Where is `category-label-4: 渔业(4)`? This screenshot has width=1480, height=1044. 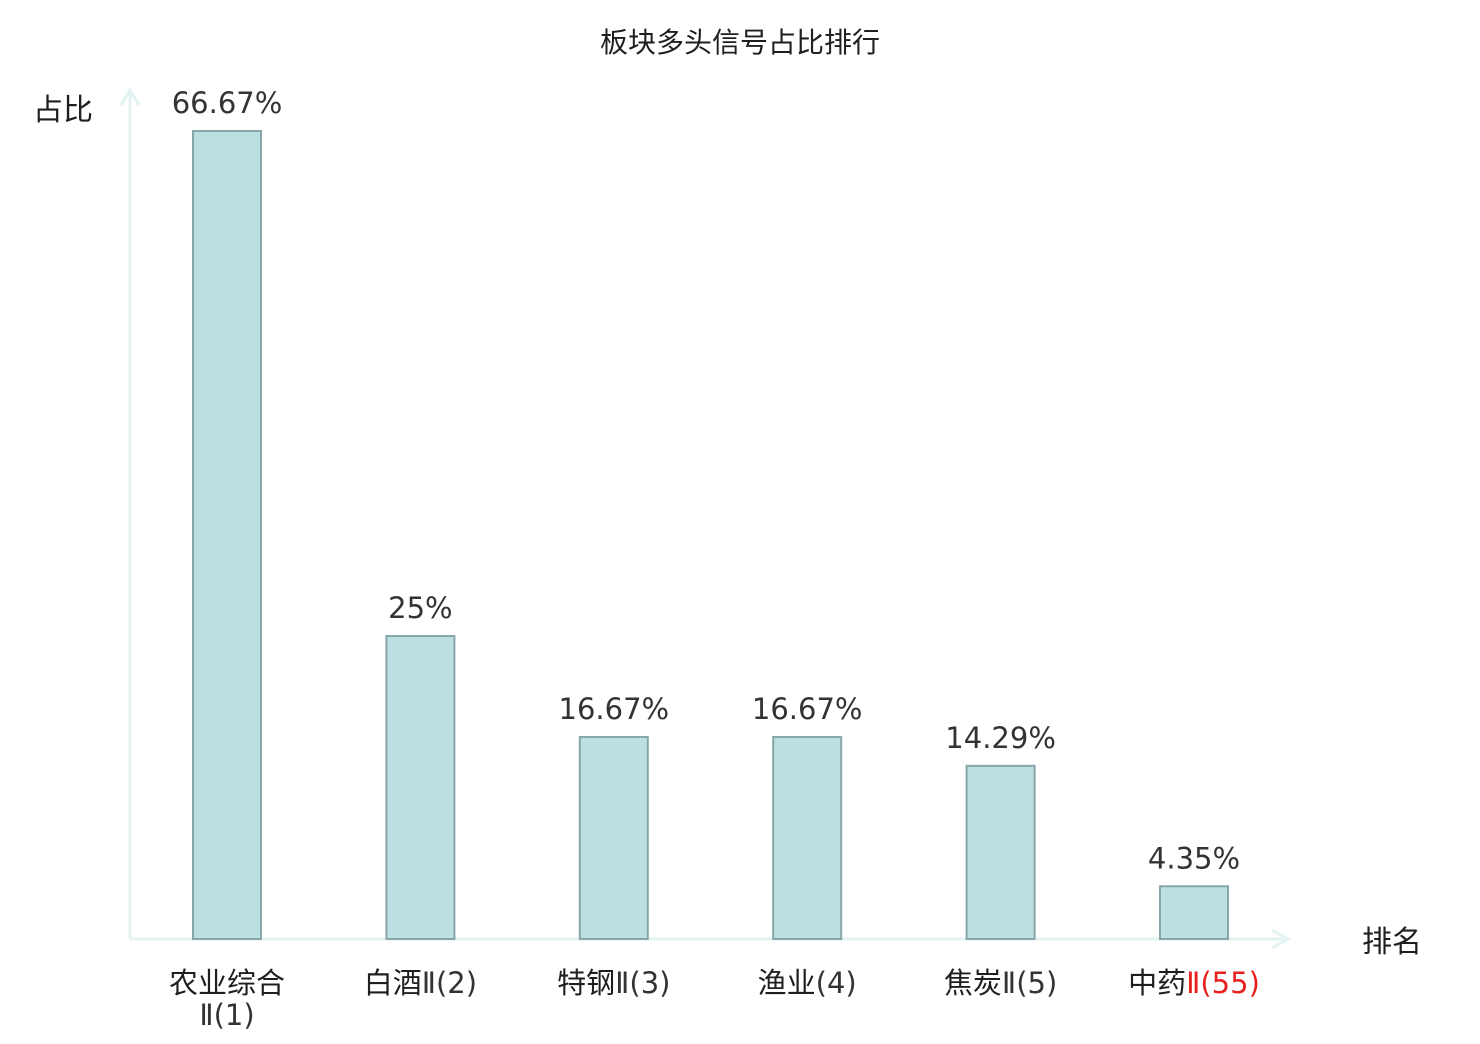
category-label-4: 渔业(4) is located at coordinates (807, 983).